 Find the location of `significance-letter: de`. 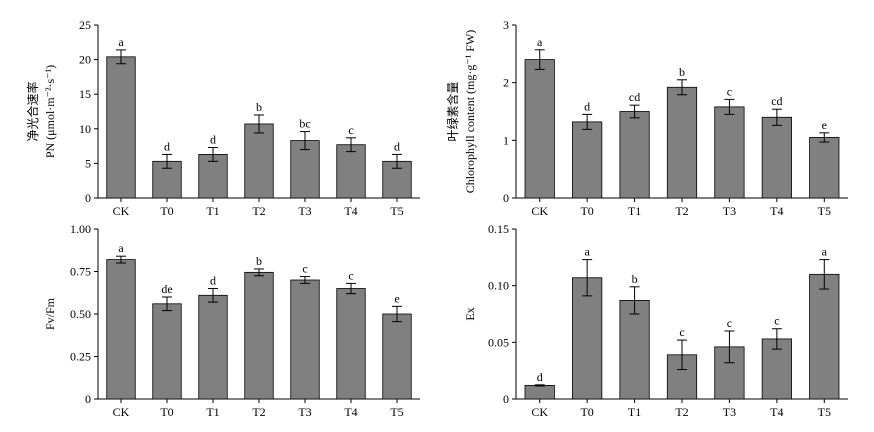

significance-letter: de is located at coordinates (166, 289).